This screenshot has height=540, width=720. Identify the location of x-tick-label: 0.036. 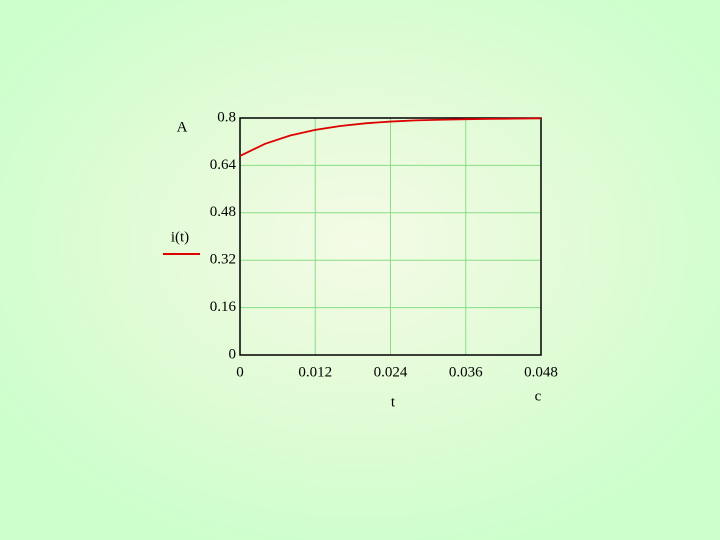
(466, 372).